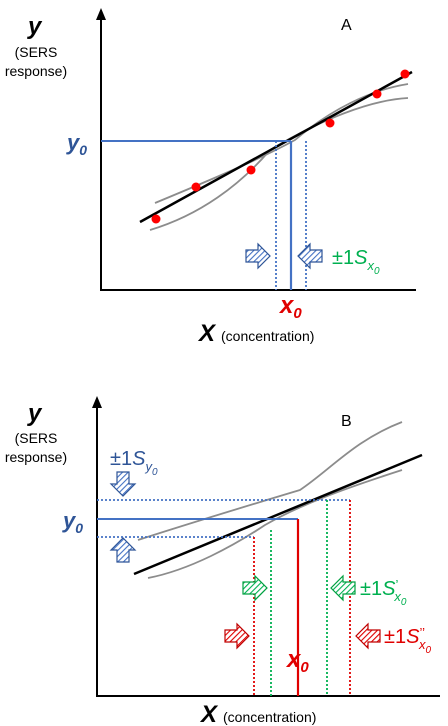  What do you see at coordinates (257, 713) in the screenshot?
I see `panel-b-x-axis-label: X (concentration)` at bounding box center [257, 713].